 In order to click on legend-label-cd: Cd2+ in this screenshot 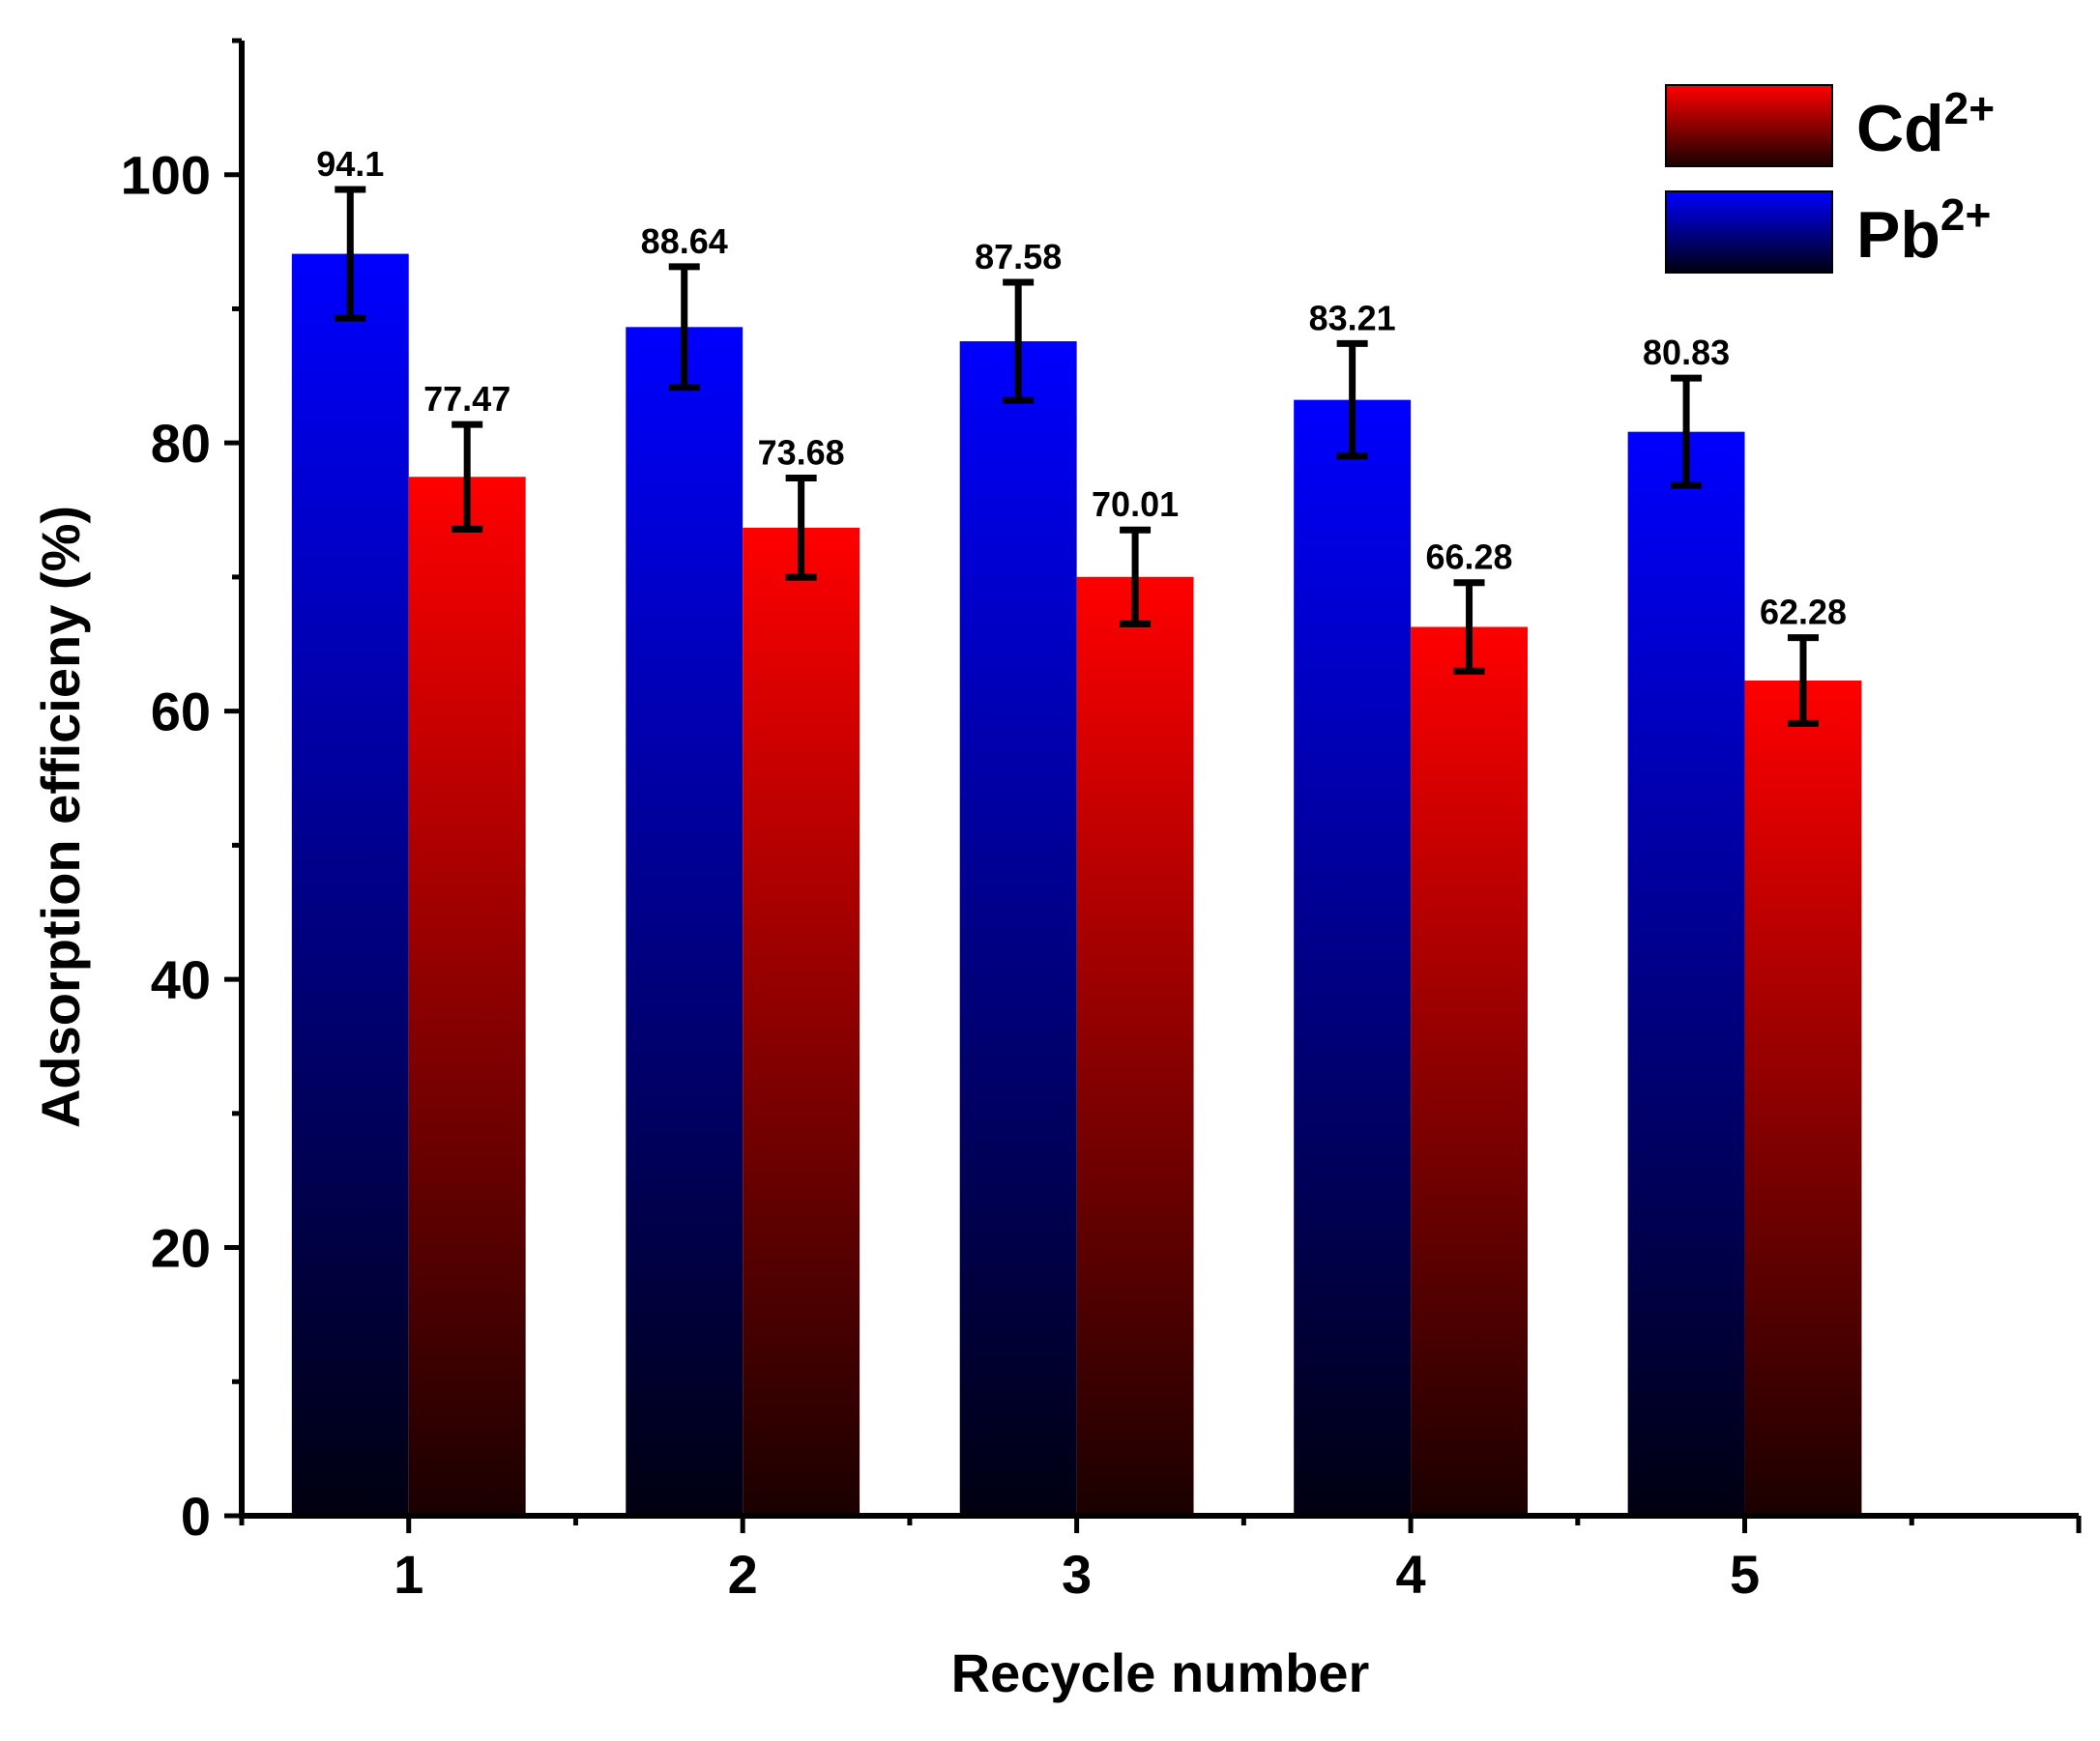, I will do `click(1925, 124)`.